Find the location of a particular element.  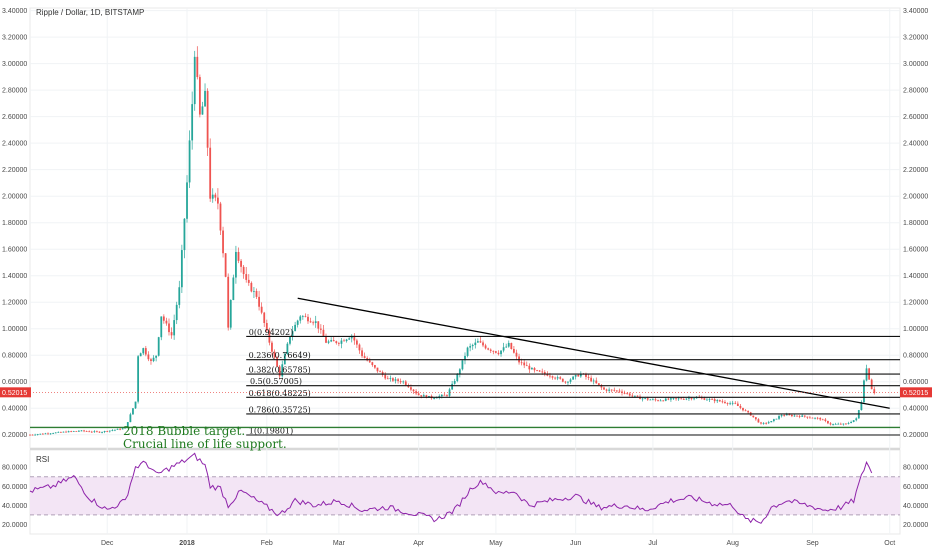

y-tick-label-left: 0.20000 is located at coordinates (14, 435).